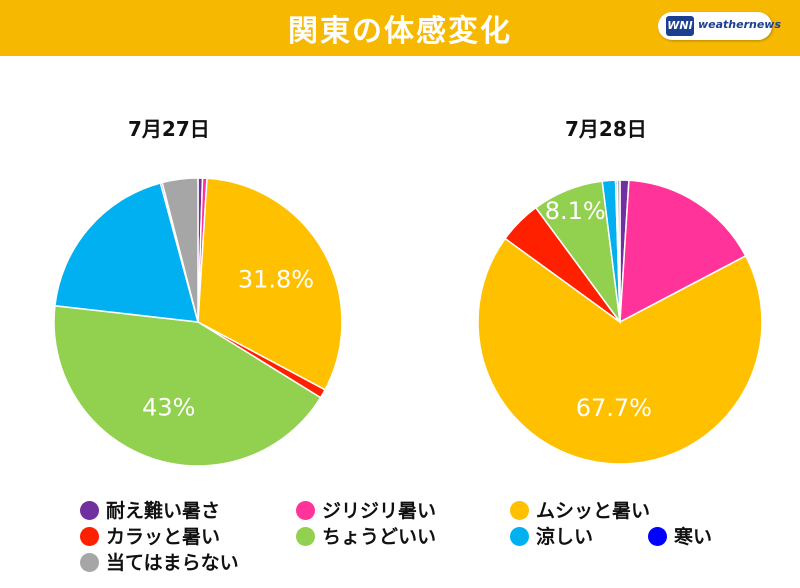  What do you see at coordinates (400, 31) in the screenshot?
I see `page-title: 関東の体感変化` at bounding box center [400, 31].